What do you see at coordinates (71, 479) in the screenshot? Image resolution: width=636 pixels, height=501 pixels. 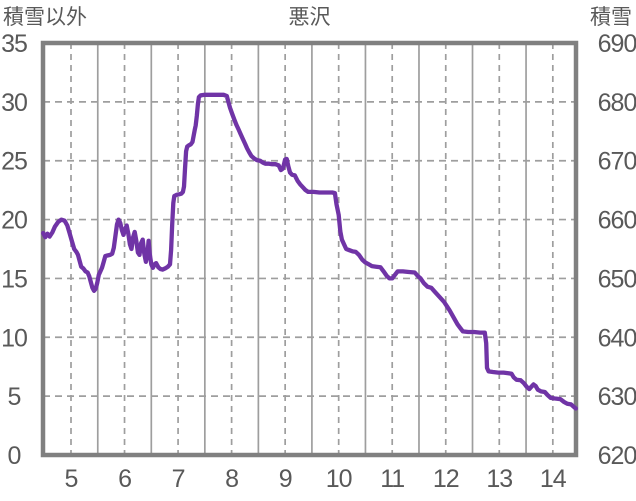 I see `x-axis-tick-label: 5` at bounding box center [71, 479].